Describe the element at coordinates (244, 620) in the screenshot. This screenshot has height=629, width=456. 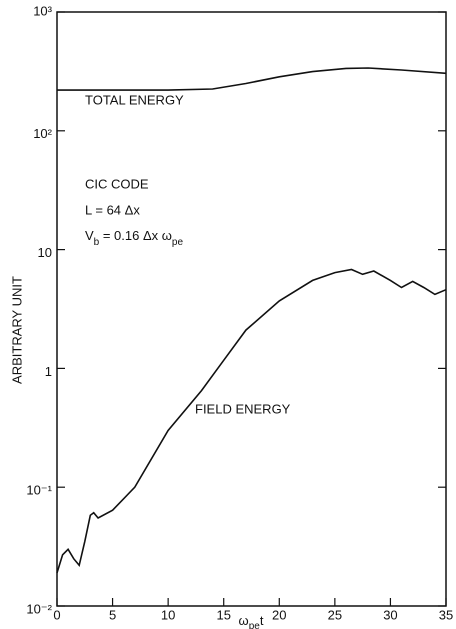
I see `x-label-part: ω` at that location.